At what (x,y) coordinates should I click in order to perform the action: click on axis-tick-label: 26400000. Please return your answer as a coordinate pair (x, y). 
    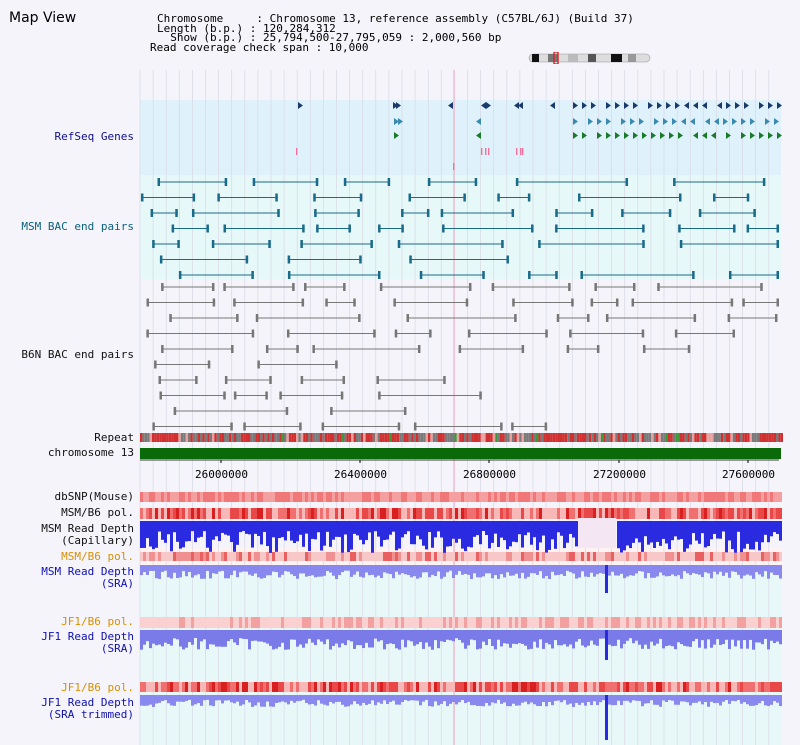
    Looking at the image, I should click on (360, 474).